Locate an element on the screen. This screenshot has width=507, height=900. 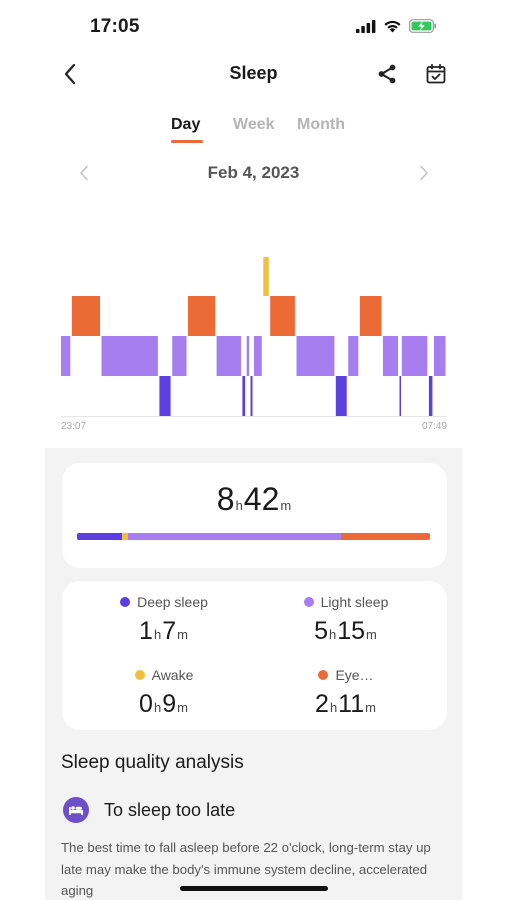
stage-minutes: 7 is located at coordinates (169, 631).